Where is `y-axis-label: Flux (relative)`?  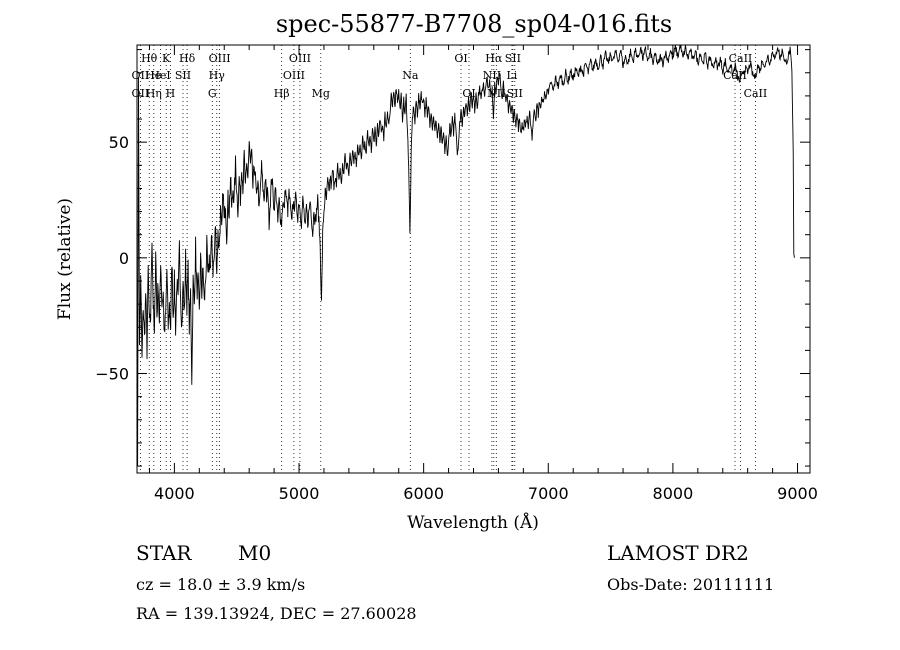 y-axis-label: Flux (relative) is located at coordinates (65, 259).